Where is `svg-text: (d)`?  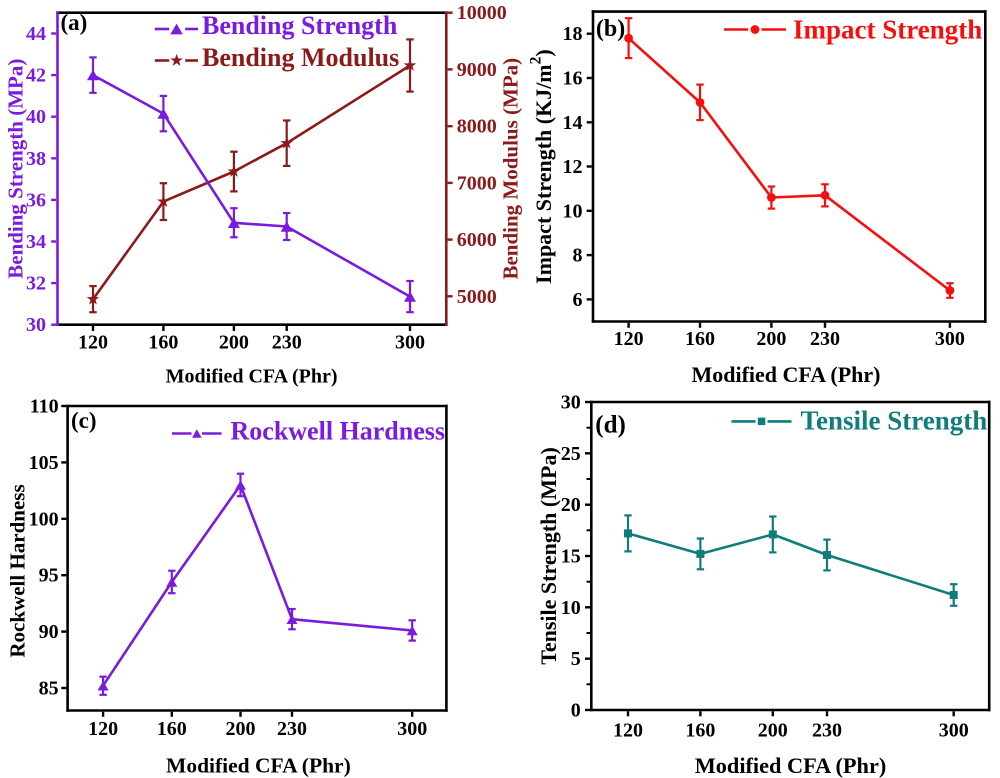 svg-text: (d) is located at coordinates (610, 425).